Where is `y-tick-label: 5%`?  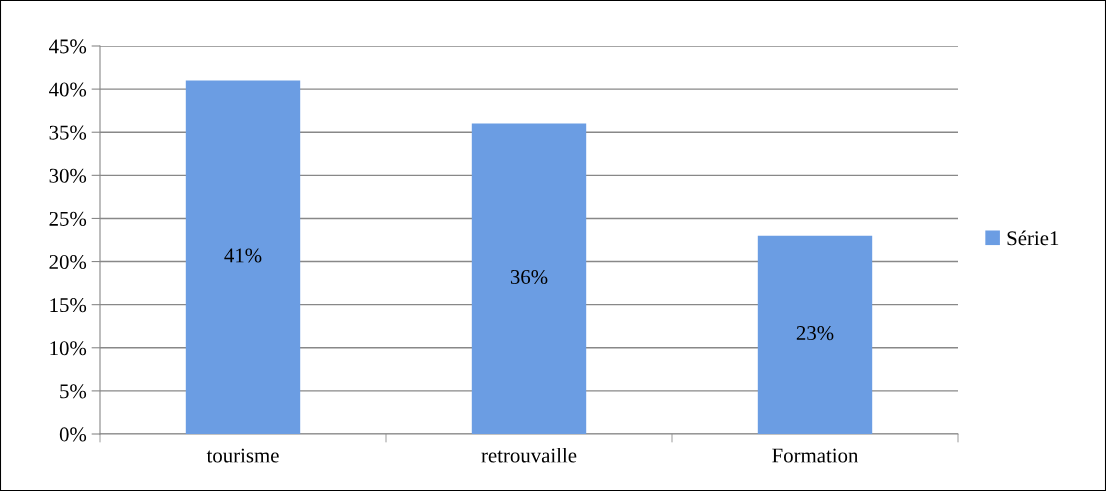 y-tick-label: 5% is located at coordinates (73, 391).